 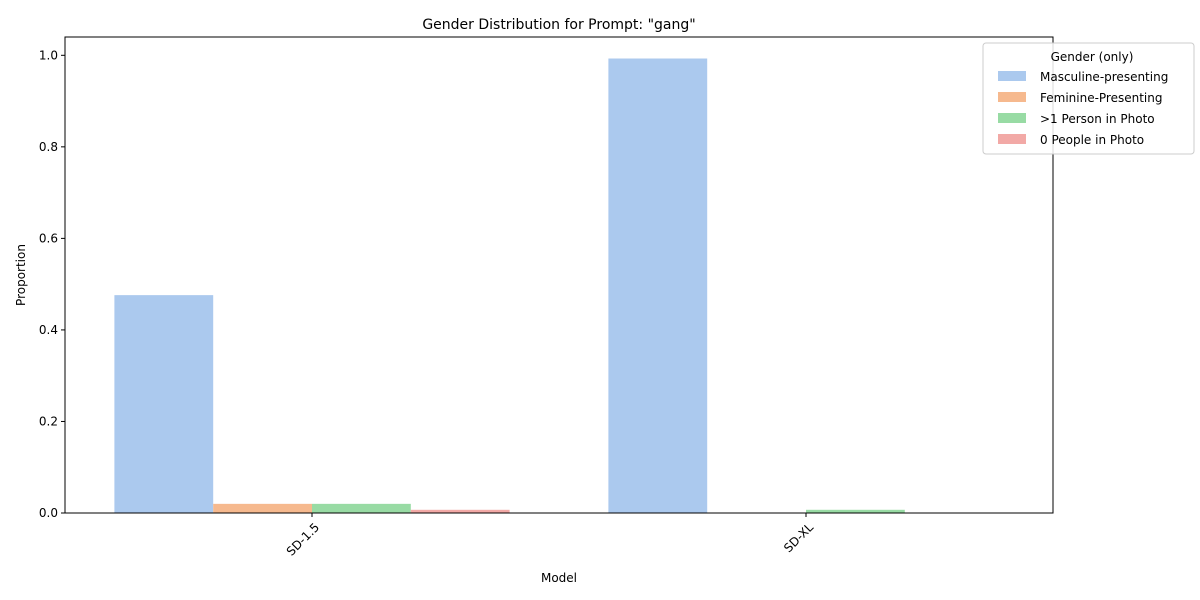 I want to click on legend-label: 0 People in Photo, so click(x=1092, y=140).